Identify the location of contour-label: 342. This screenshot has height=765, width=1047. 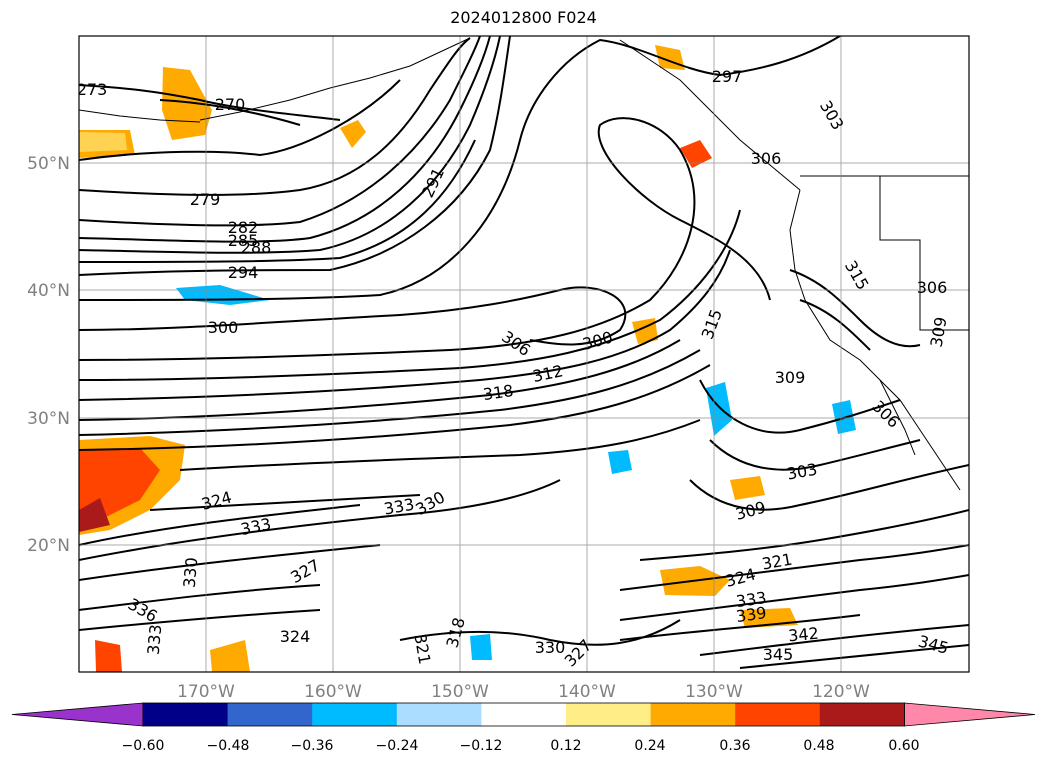
(803, 635).